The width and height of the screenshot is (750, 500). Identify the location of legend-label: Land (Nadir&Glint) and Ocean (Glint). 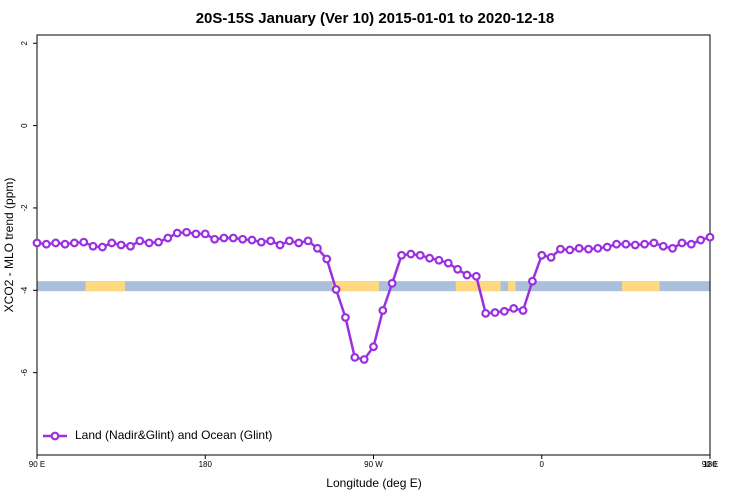
(173, 435).